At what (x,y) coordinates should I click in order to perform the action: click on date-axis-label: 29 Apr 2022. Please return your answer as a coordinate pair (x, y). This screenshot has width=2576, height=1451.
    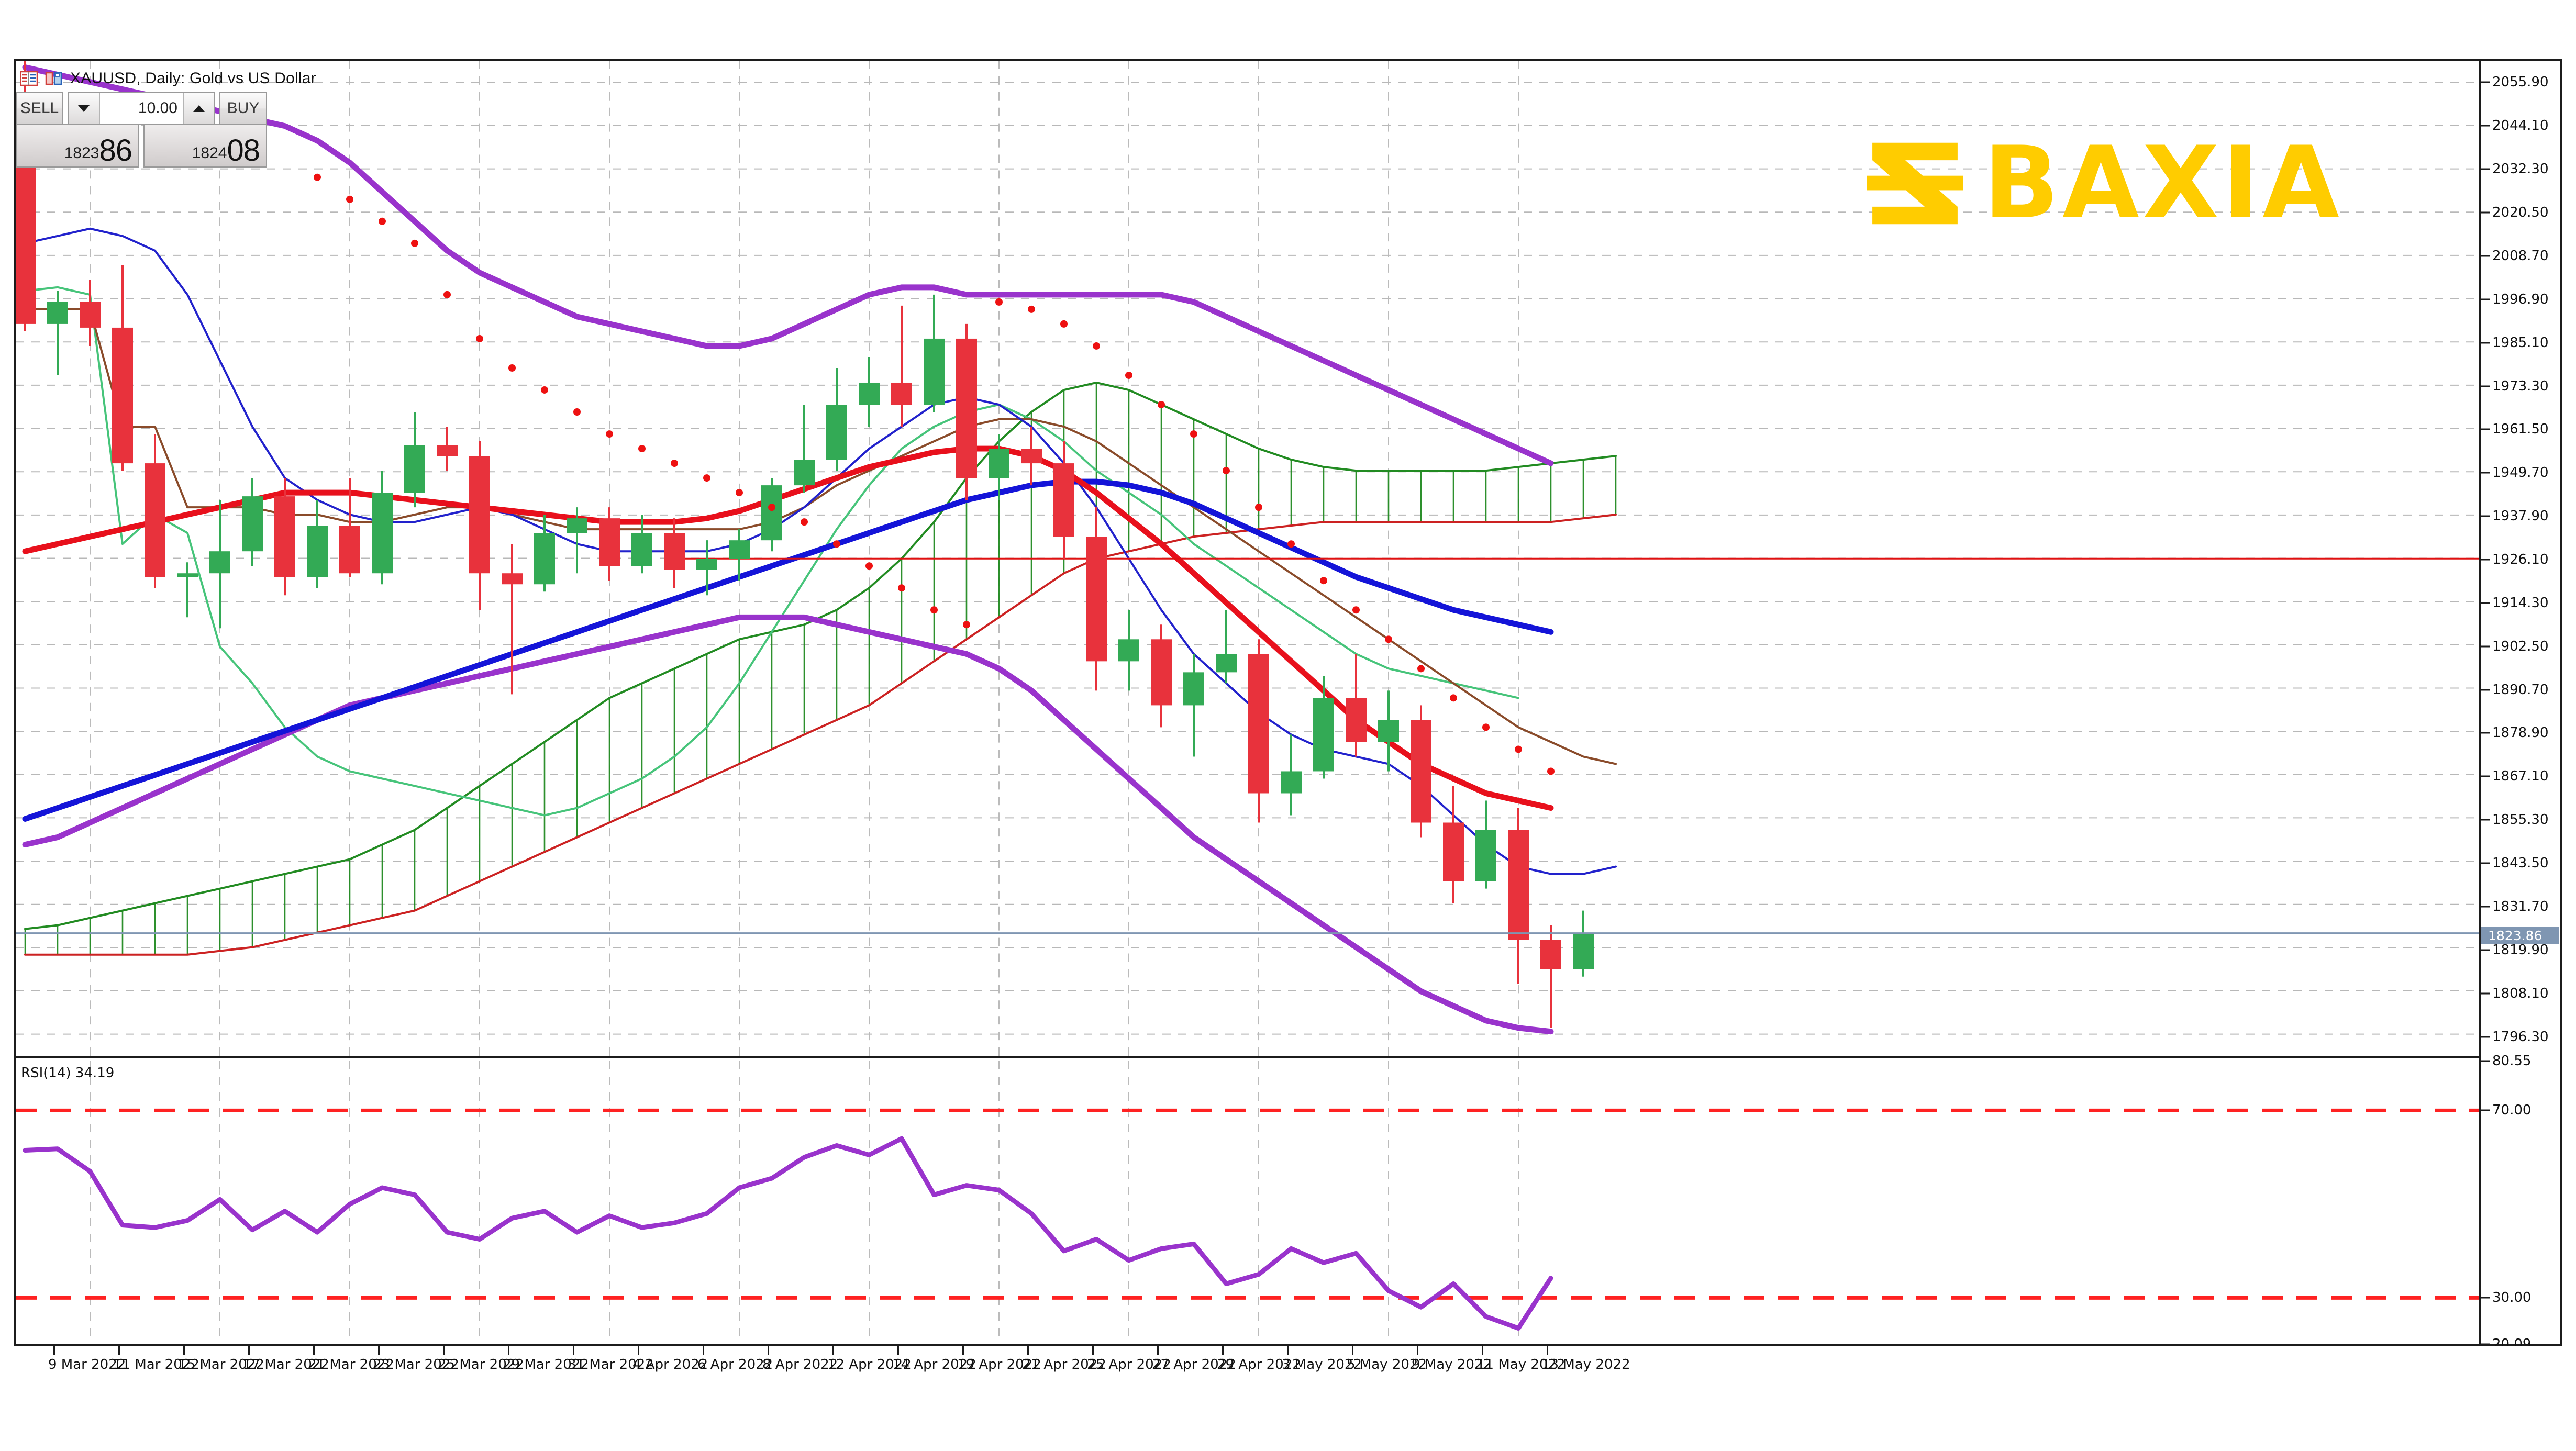
    Looking at the image, I should click on (1259, 1365).